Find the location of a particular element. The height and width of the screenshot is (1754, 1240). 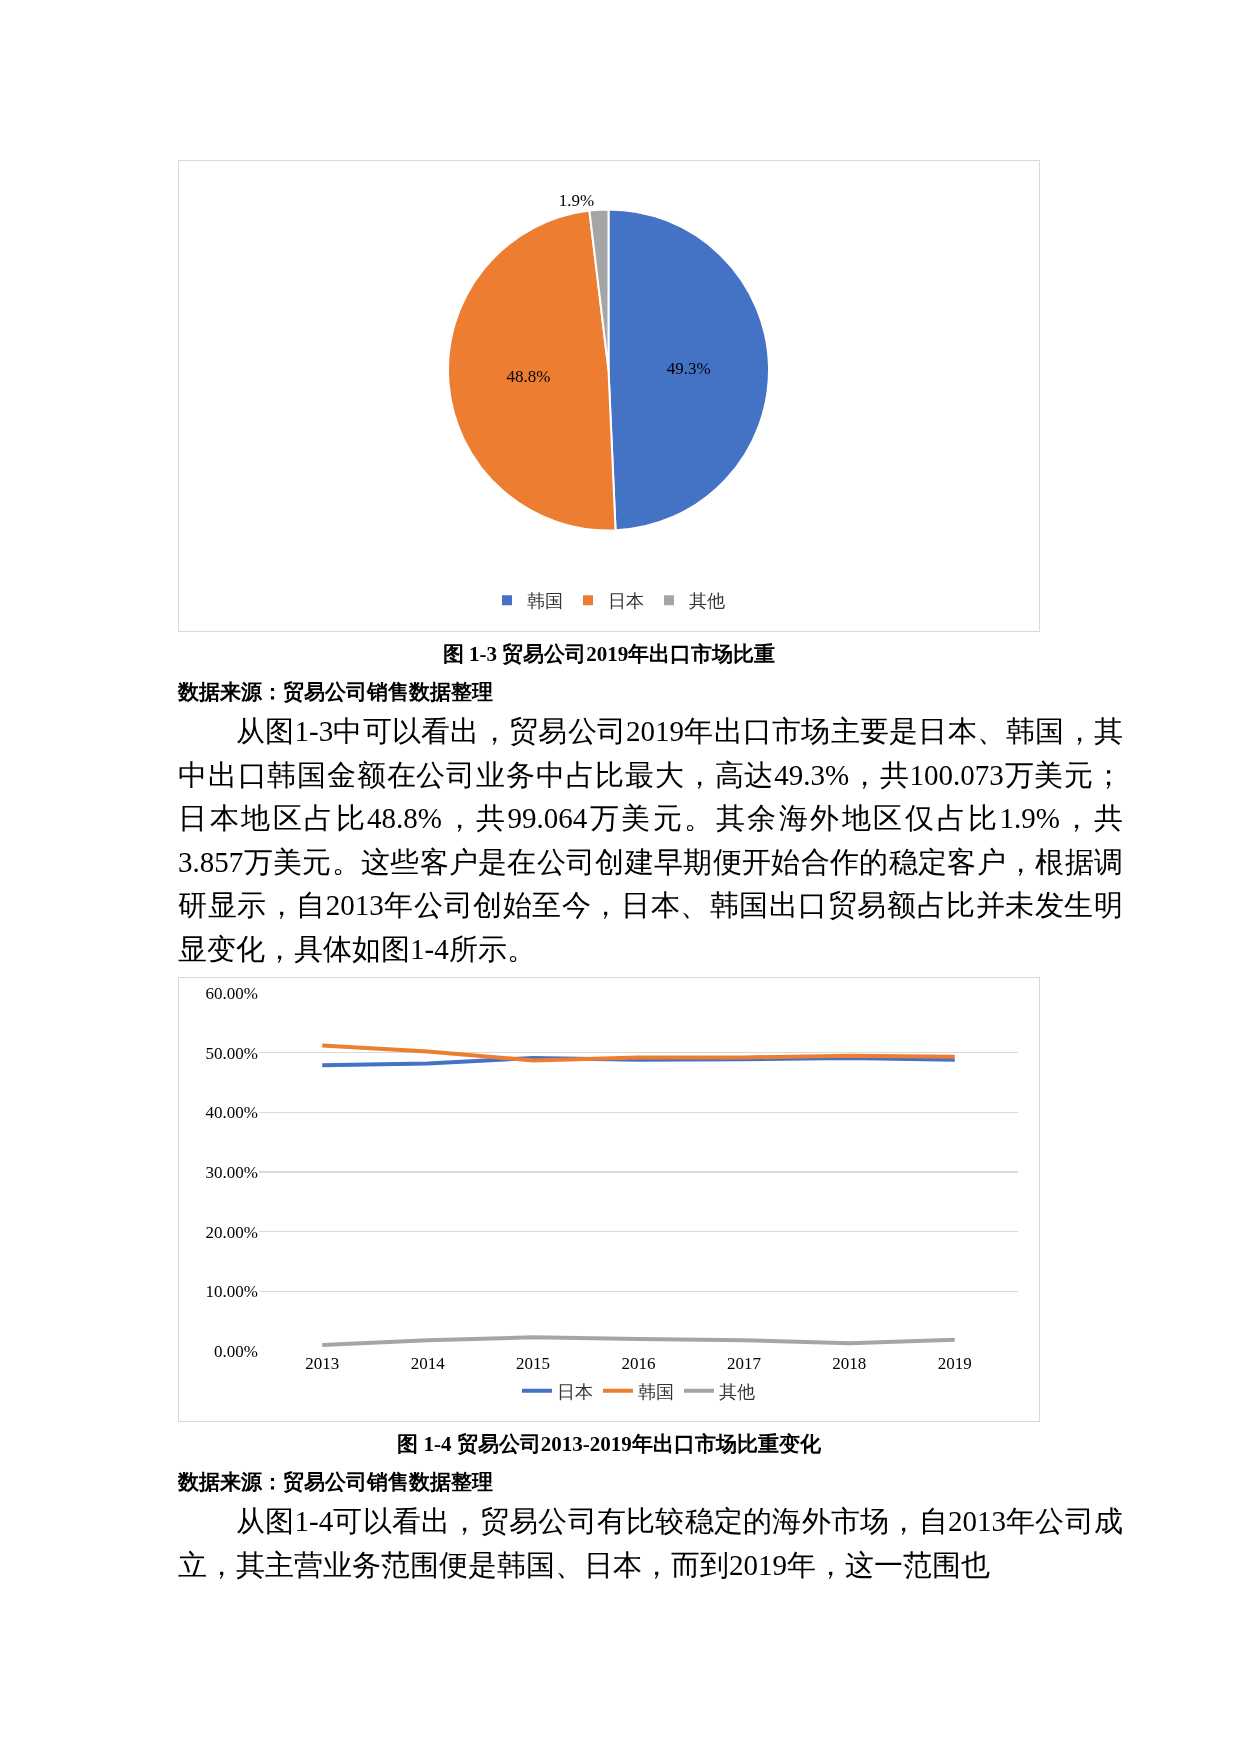

y-tick-label: 10.00% is located at coordinates (231, 1292).